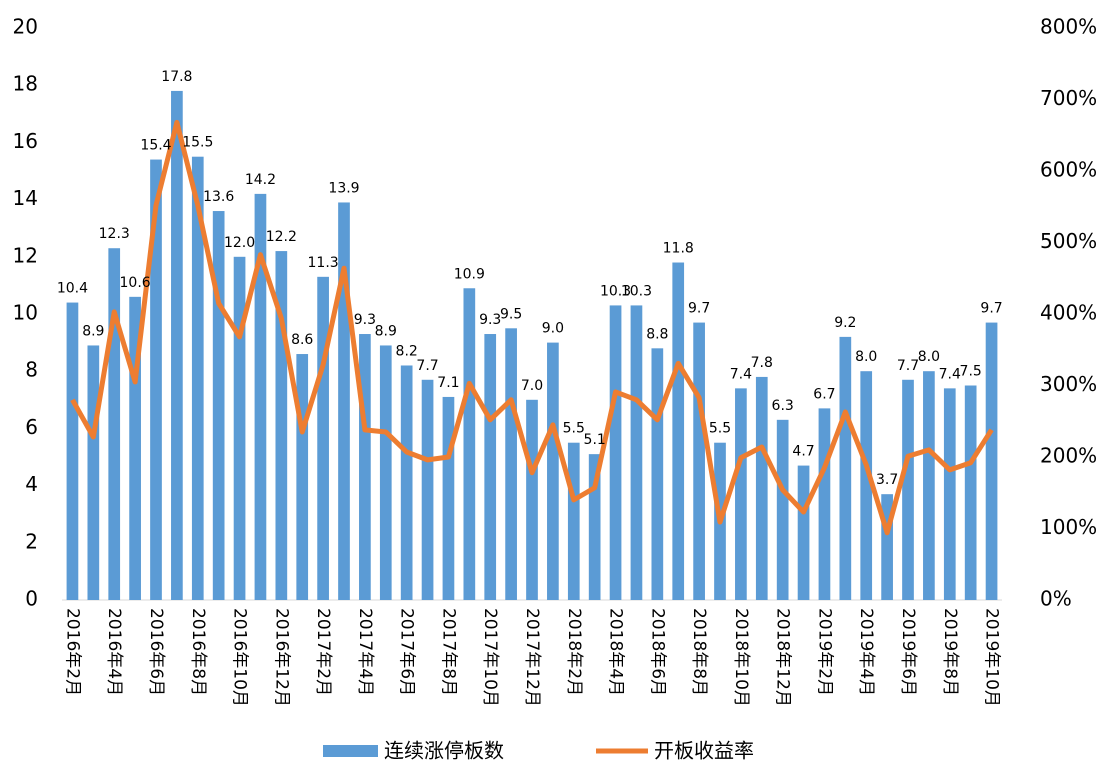  What do you see at coordinates (281, 237) in the screenshot?
I see `data-label: 12.2` at bounding box center [281, 237].